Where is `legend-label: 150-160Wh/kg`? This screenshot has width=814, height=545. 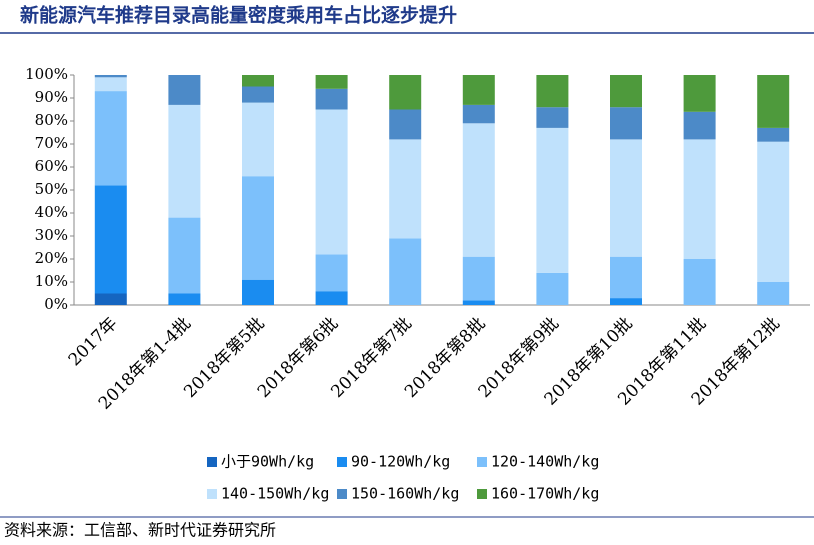
legend-label: 150-160Wh/kg is located at coordinates (405, 494).